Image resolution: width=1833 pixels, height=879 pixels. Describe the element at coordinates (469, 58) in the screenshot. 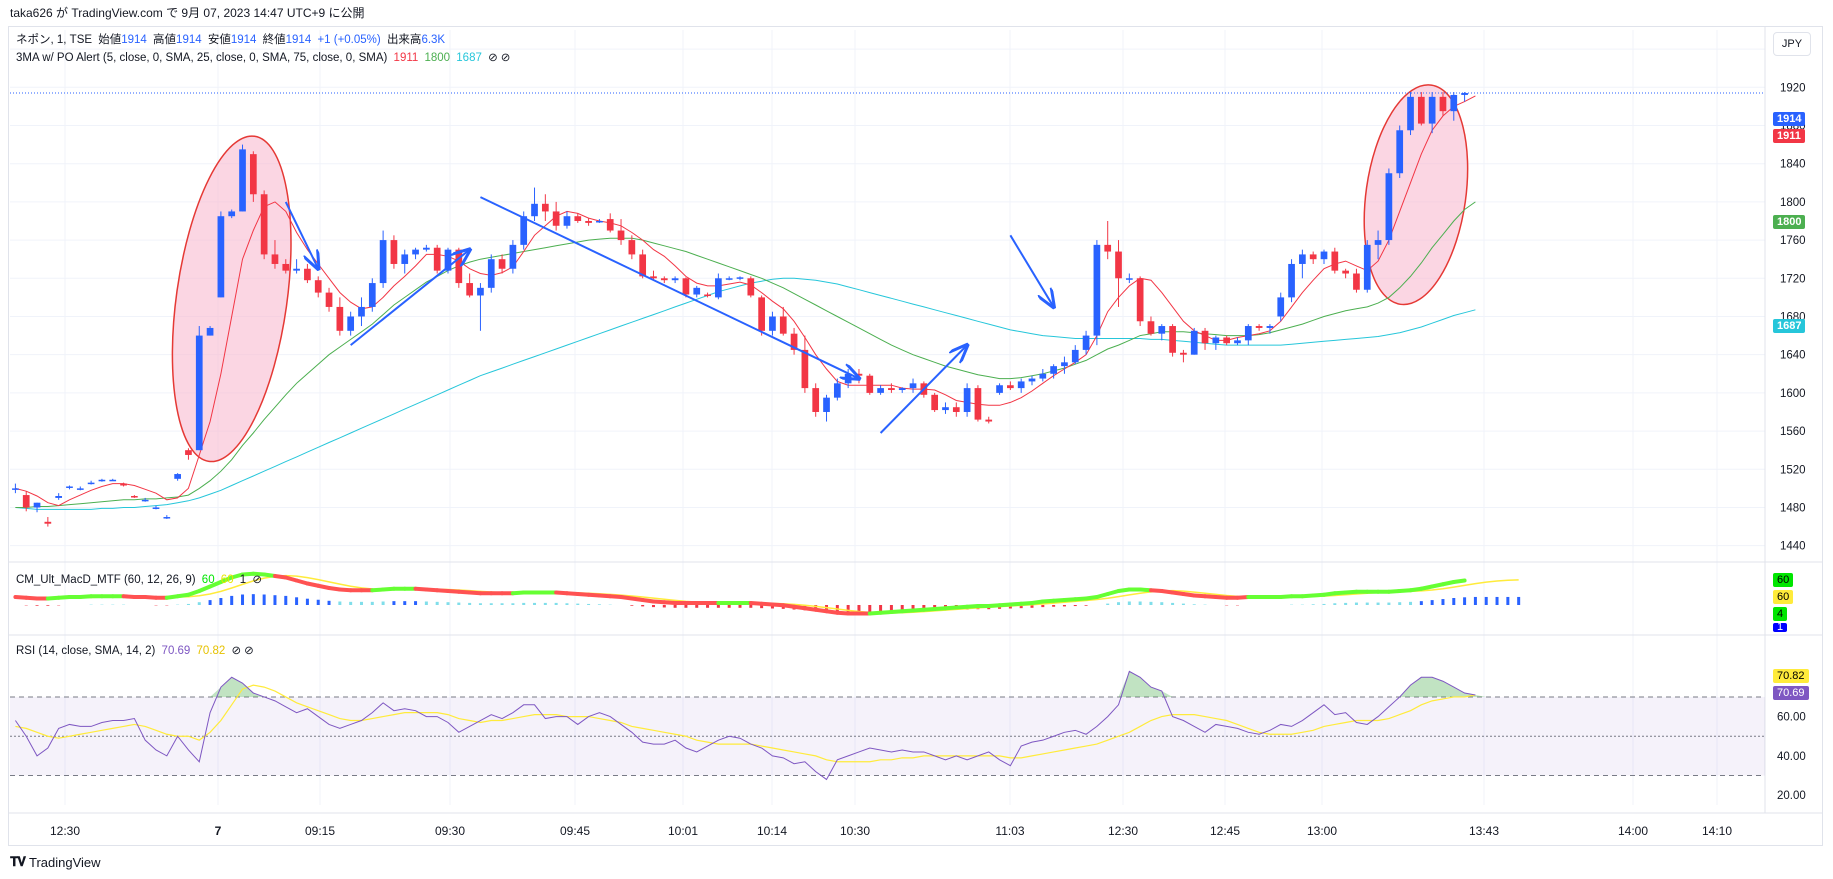

I see `ma75-value: 1687` at that location.